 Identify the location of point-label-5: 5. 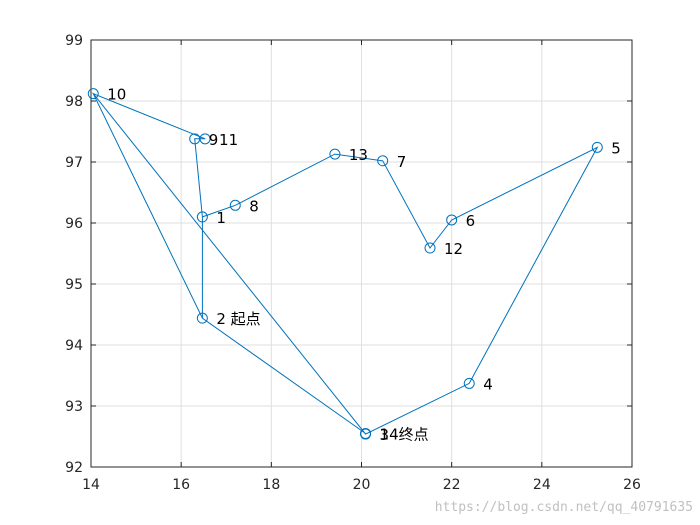
(616, 148).